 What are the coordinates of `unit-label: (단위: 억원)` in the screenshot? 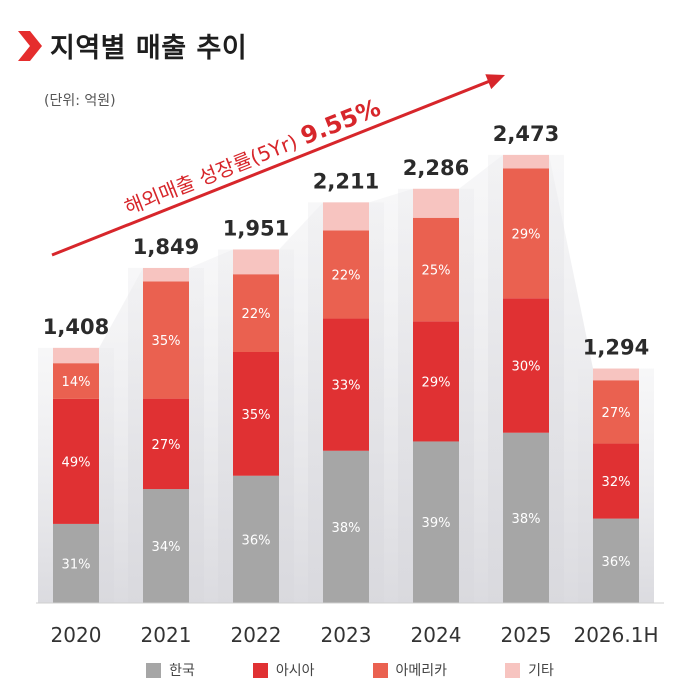 It's located at (80, 101).